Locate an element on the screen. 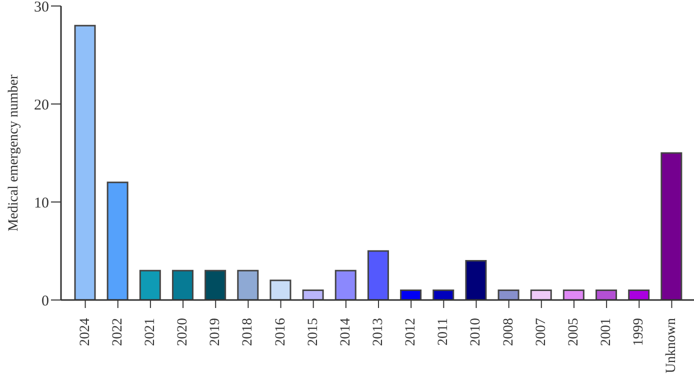 This screenshot has height=387, width=694. x-tick-label: 2001 is located at coordinates (606, 332).